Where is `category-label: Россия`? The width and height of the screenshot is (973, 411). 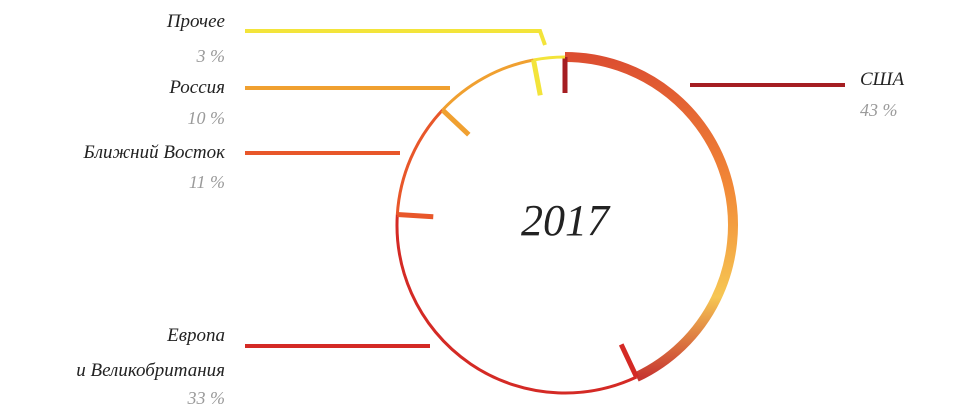
category-label: Россия is located at coordinates (197, 87).